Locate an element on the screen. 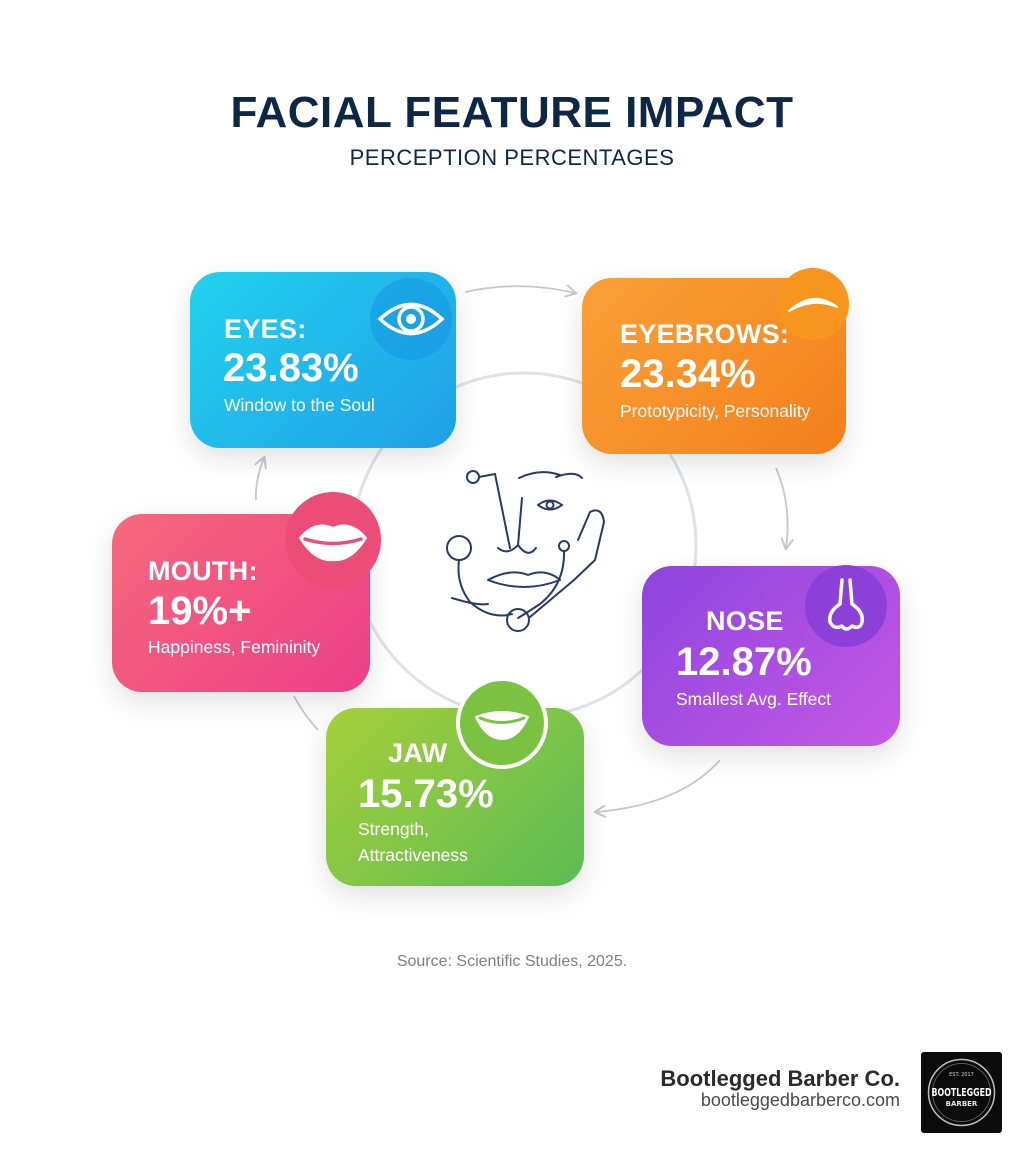 Image resolution: width=1024 pixels, height=1154 pixels. feature-desc-eyebrows: Prototypicity, Personality is located at coordinates (715, 411).